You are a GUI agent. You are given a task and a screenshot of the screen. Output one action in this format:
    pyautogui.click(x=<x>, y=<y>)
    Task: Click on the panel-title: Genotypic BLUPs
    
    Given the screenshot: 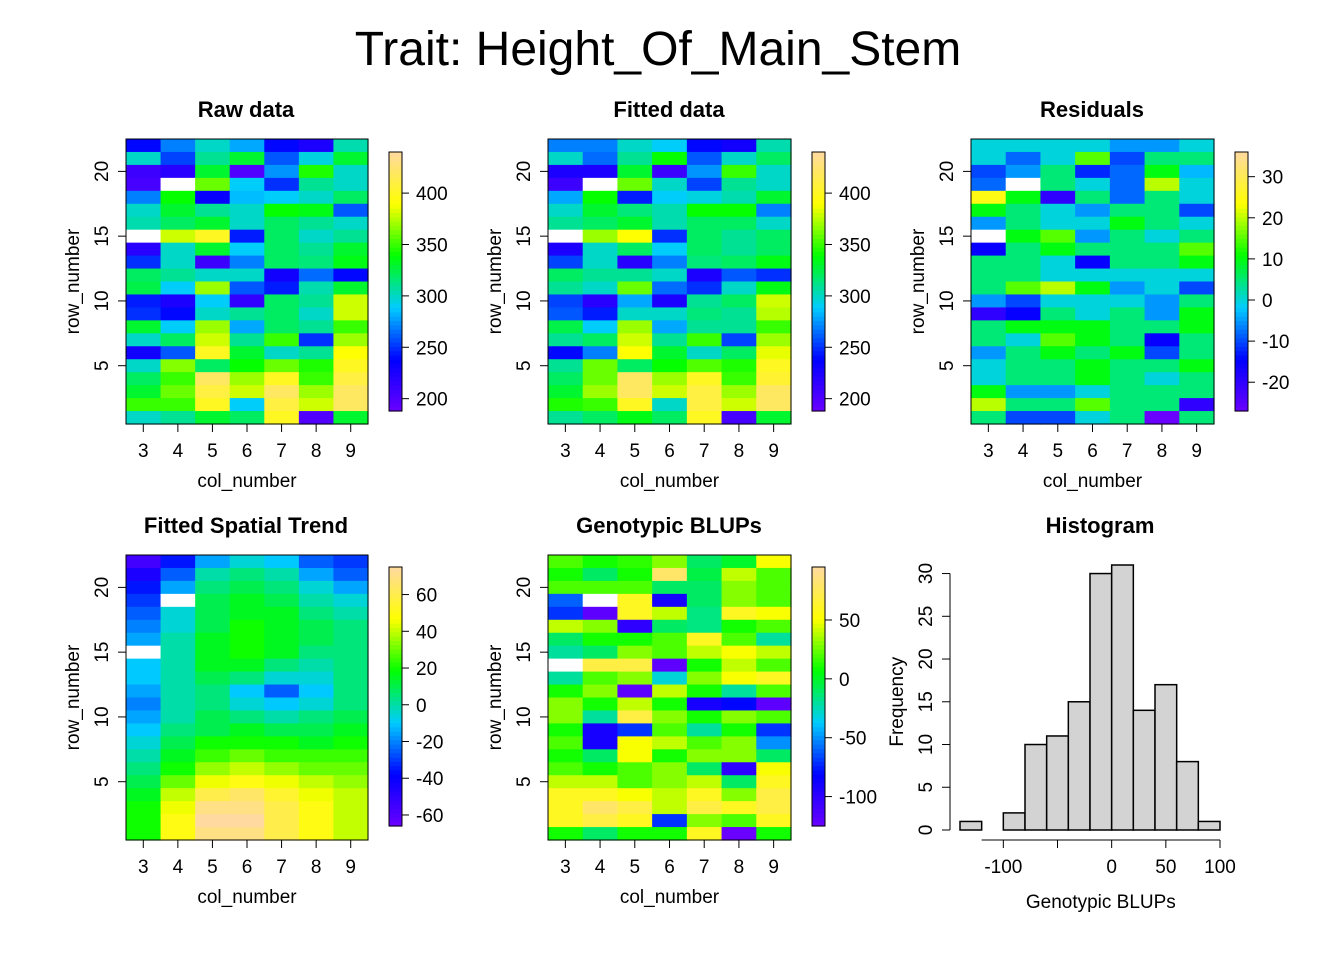 What is the action you would take?
    pyautogui.click(x=669, y=525)
    